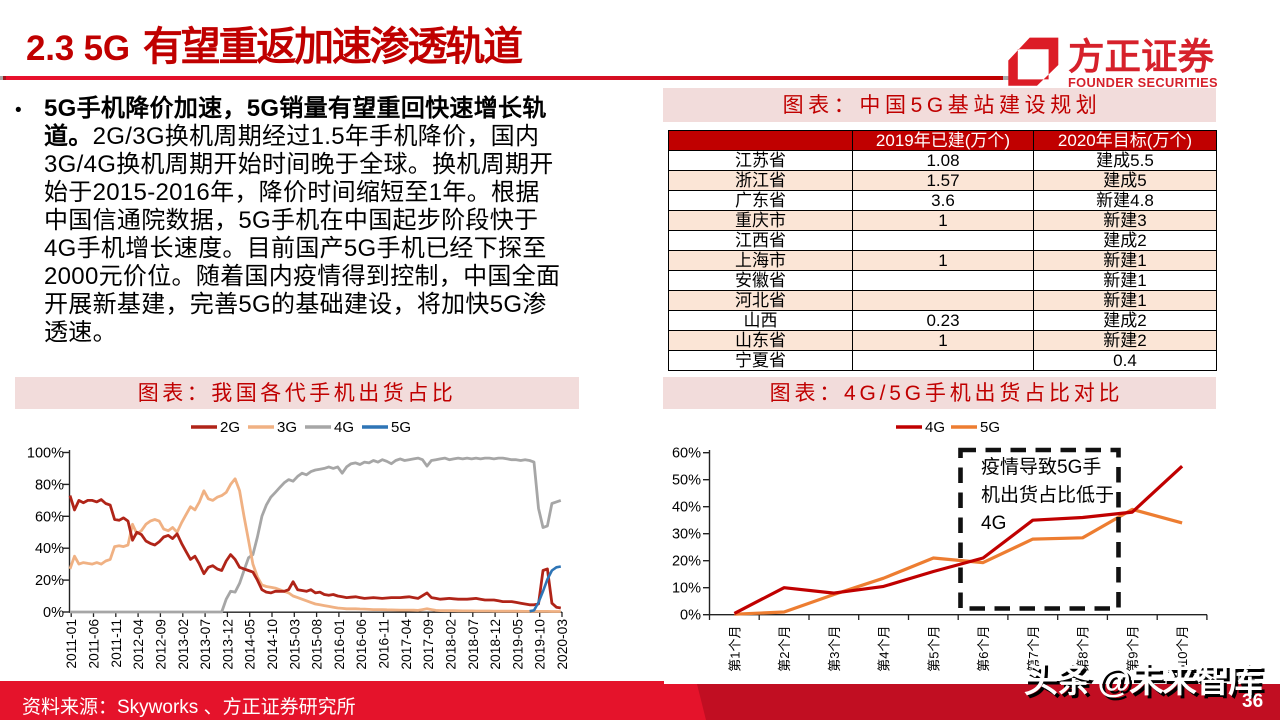 The width and height of the screenshot is (1280, 720). Describe the element at coordinates (94, 644) in the screenshot. I see `svg-text: 2011-06` at that location.